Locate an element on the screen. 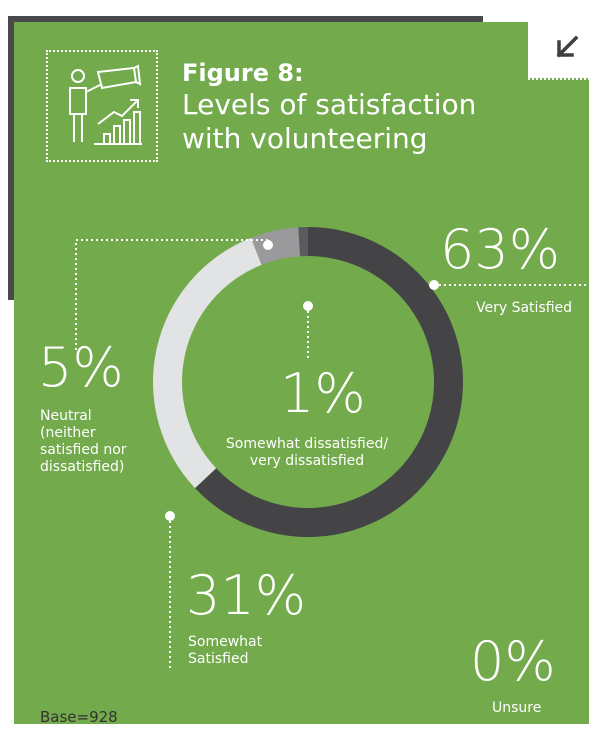  category-label-neutral-4: dissatisfied) is located at coordinates (82, 467).